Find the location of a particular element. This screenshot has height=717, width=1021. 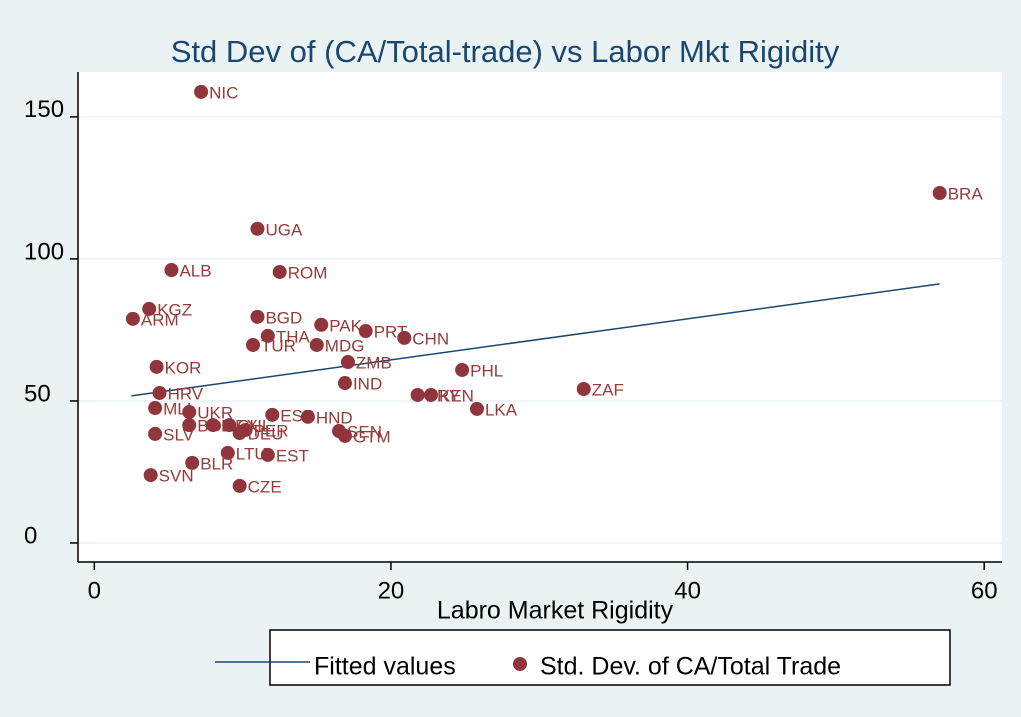

point-label: SEN is located at coordinates (364, 432).